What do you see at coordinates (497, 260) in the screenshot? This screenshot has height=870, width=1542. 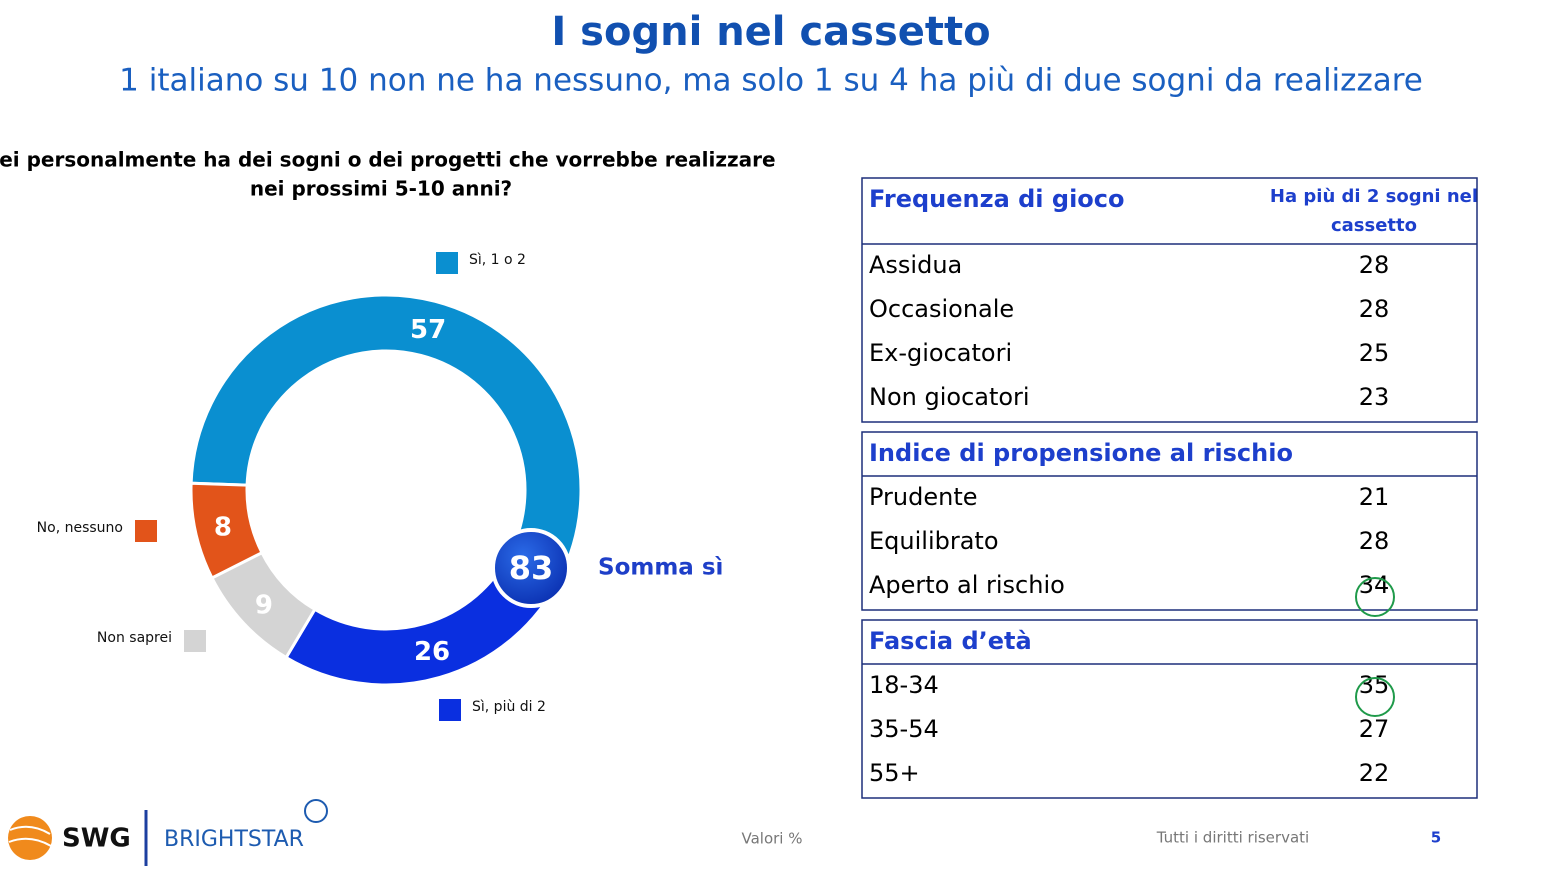 I see `legend-label: Sì, 1 o 2` at bounding box center [497, 260].